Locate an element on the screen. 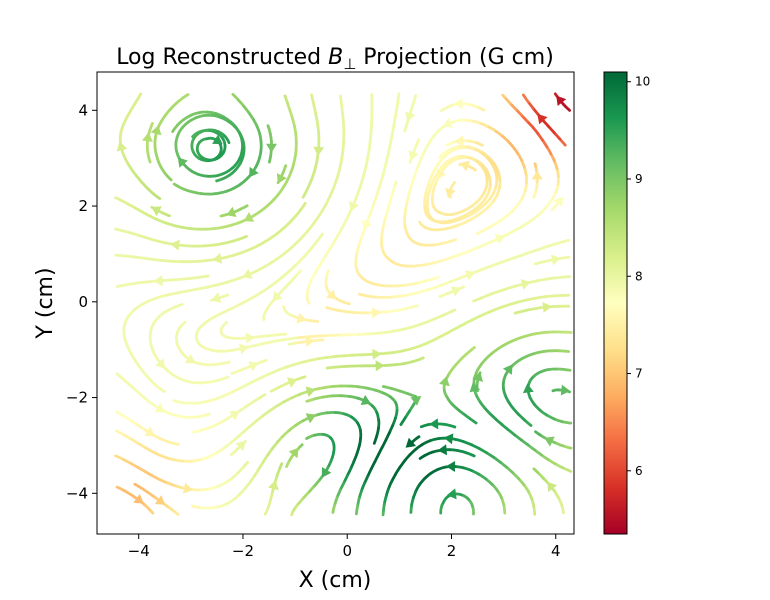  chart-title: Log Reconstructed B⊥ Projection (G cm) is located at coordinates (335, 59).